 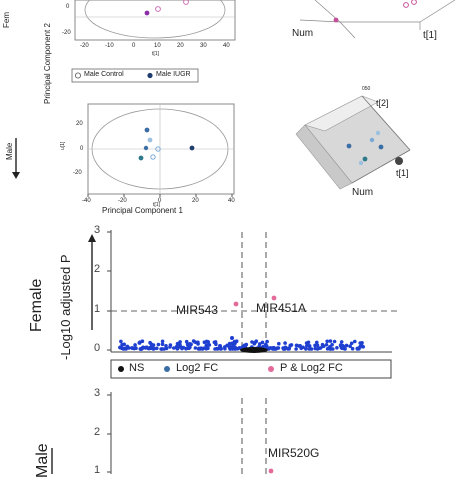 What do you see at coordinates (97, 348) in the screenshot?
I see `volcano-ytick: 0` at bounding box center [97, 348].